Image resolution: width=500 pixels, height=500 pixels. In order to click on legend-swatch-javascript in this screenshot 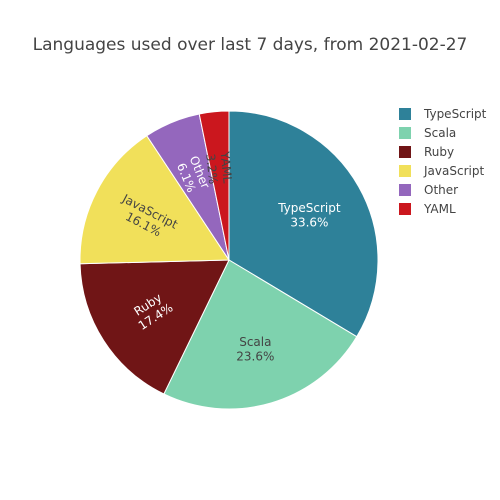, I will do `click(405, 171)`.